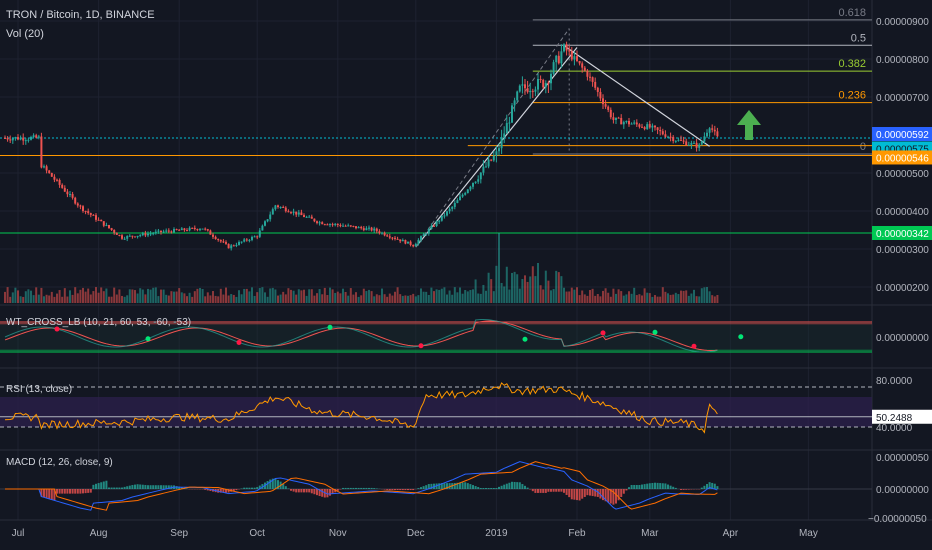 The height and width of the screenshot is (550, 932). What do you see at coordinates (496, 533) in the screenshot?
I see `time-axis-tick: 2019` at bounding box center [496, 533].